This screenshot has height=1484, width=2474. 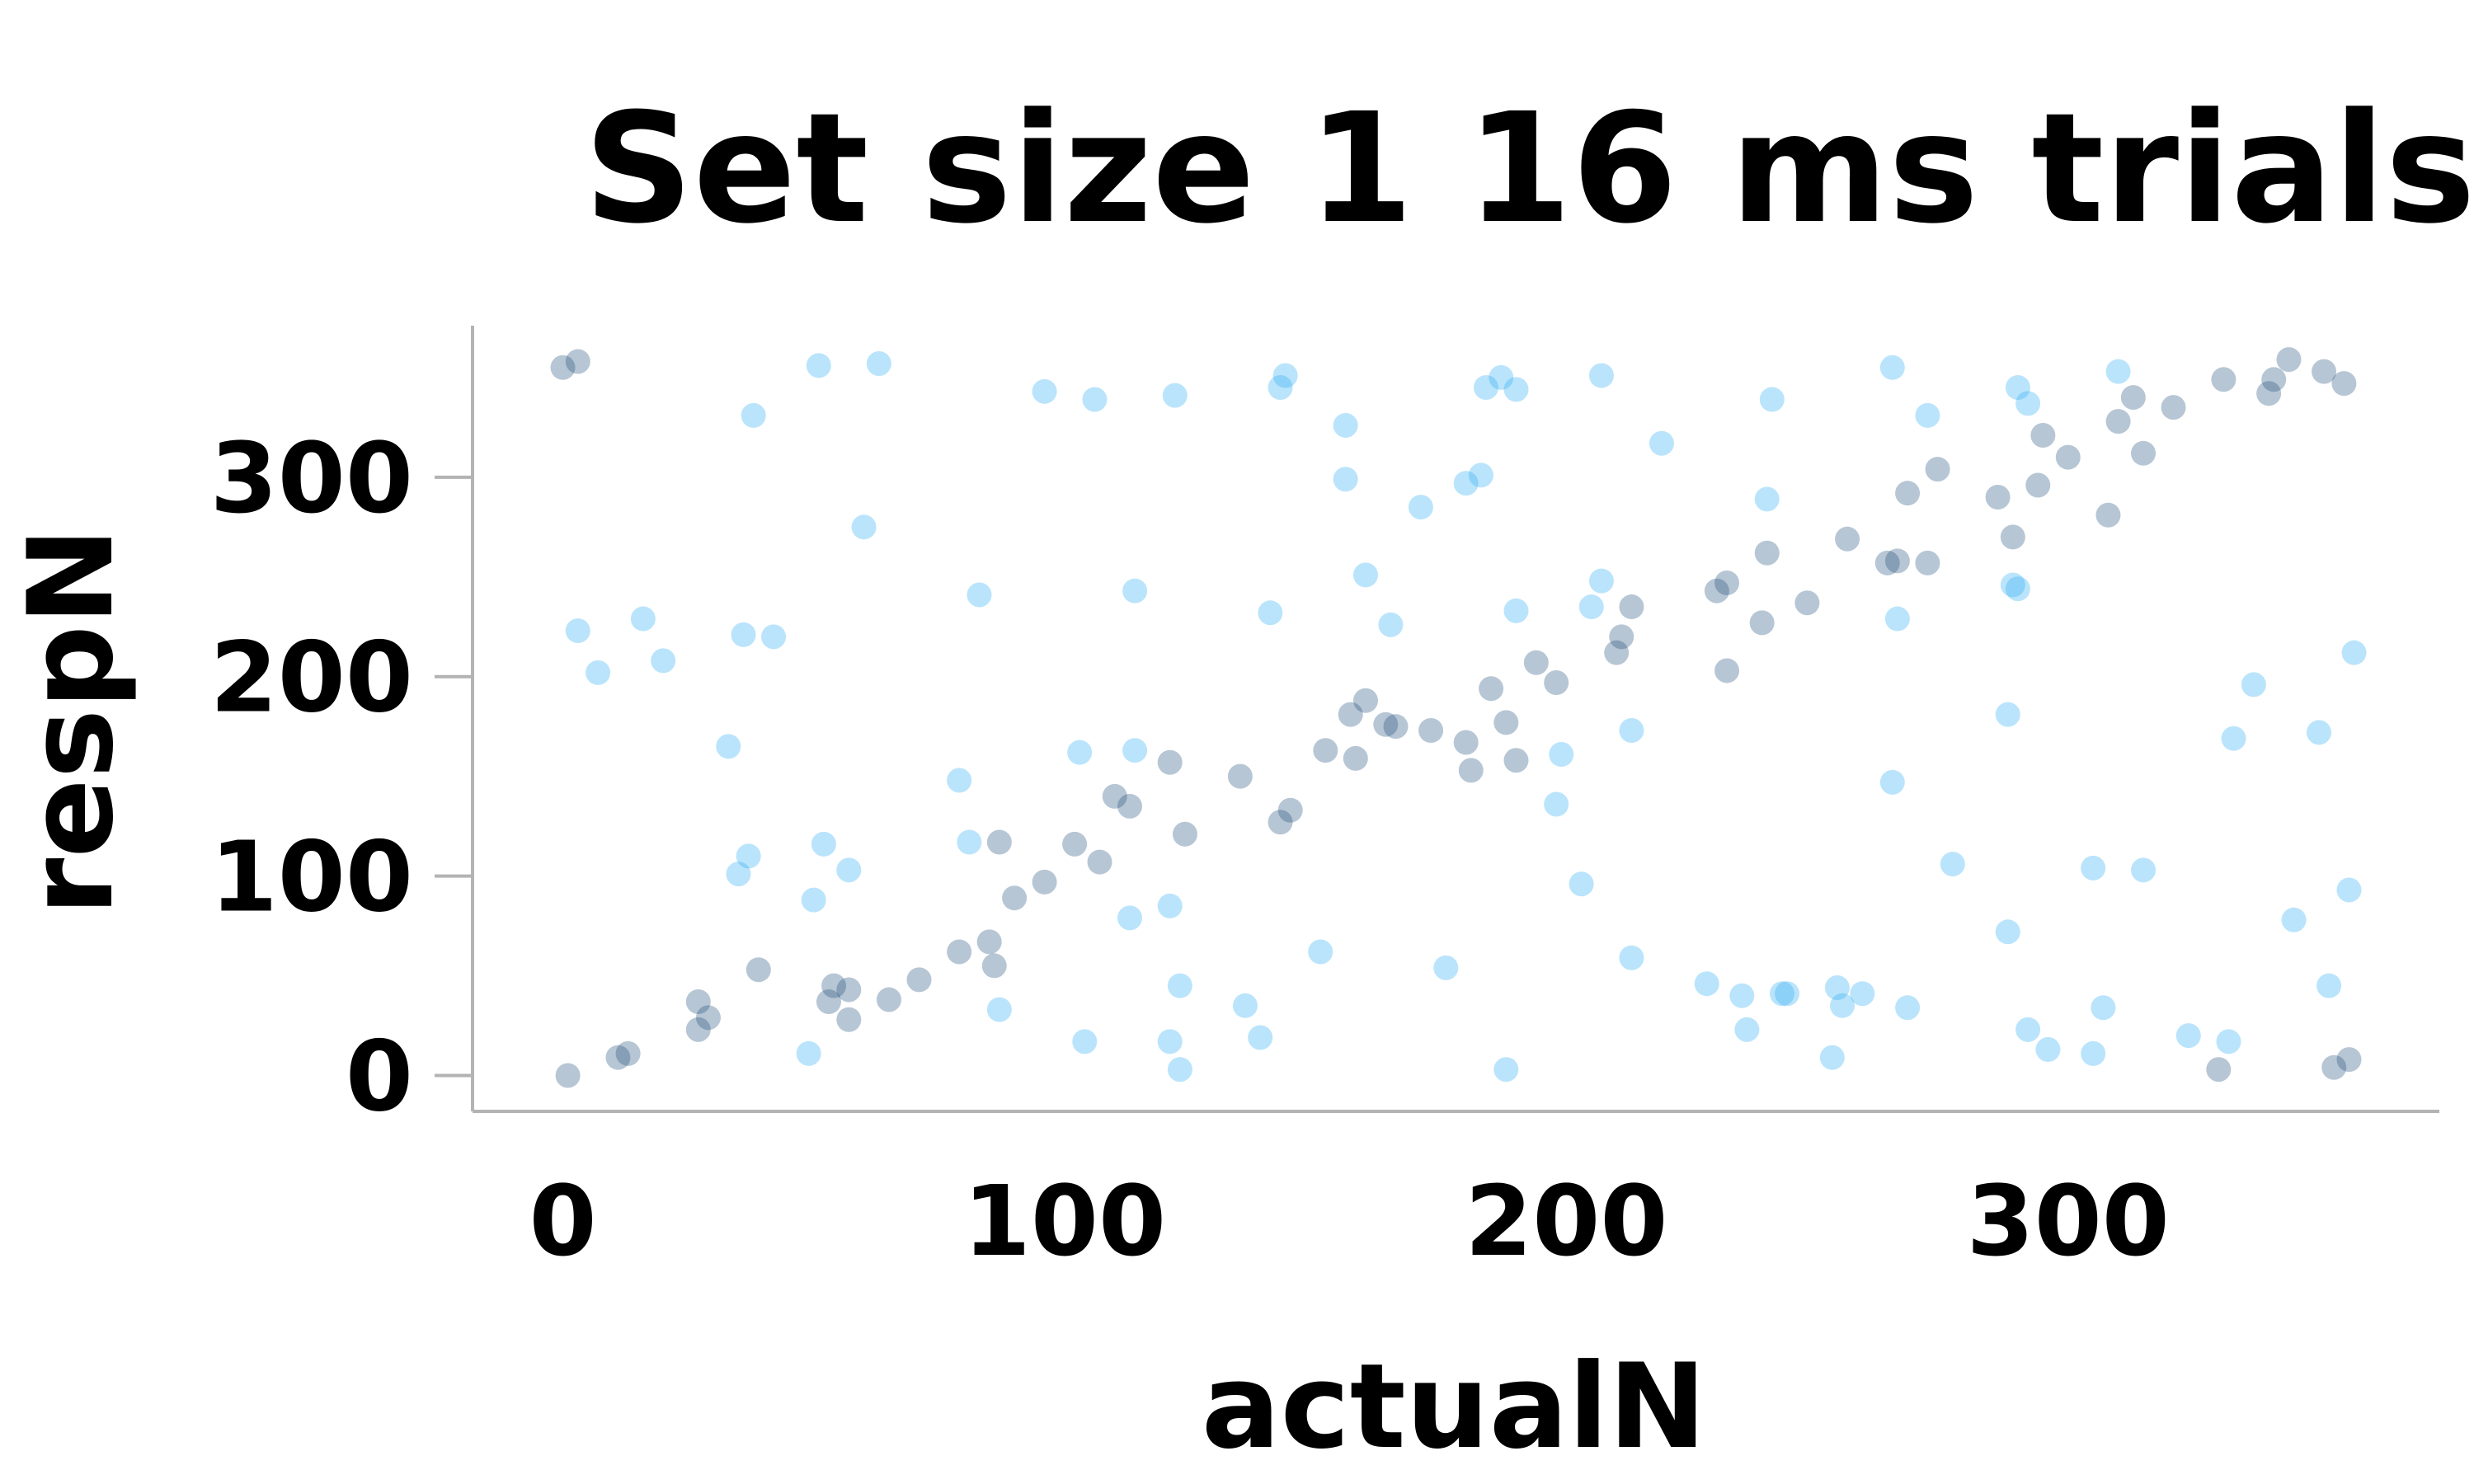 I want to click on y-tick-label: 300, so click(x=311, y=478).